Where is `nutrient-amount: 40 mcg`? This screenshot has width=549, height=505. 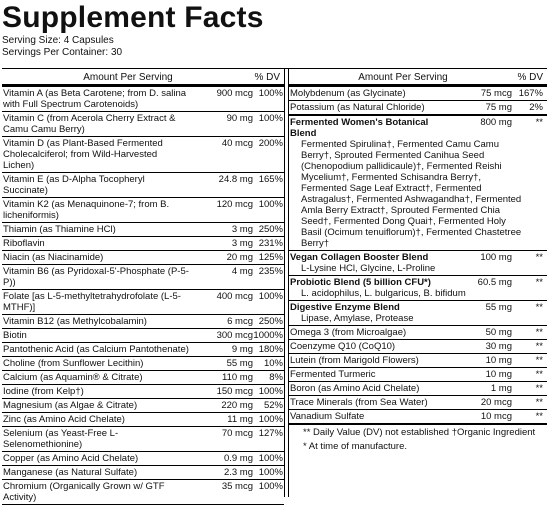
nutrient-amount: 40 mcg is located at coordinates (237, 143).